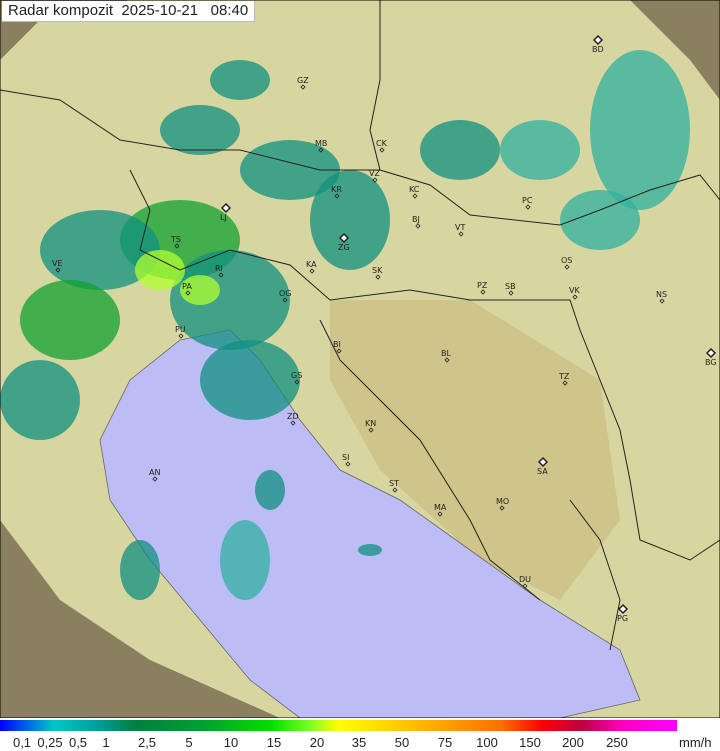  Describe the element at coordinates (502, 501) in the screenshot. I see `city-label: MO` at that location.